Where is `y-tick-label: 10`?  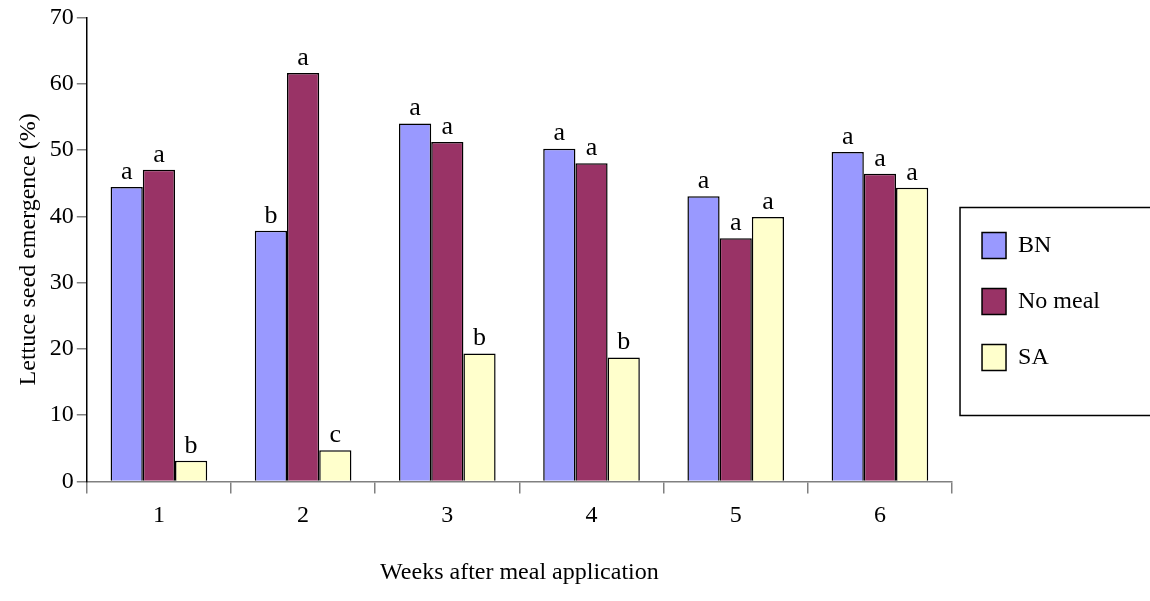 y-tick-label: 10 is located at coordinates (61, 413).